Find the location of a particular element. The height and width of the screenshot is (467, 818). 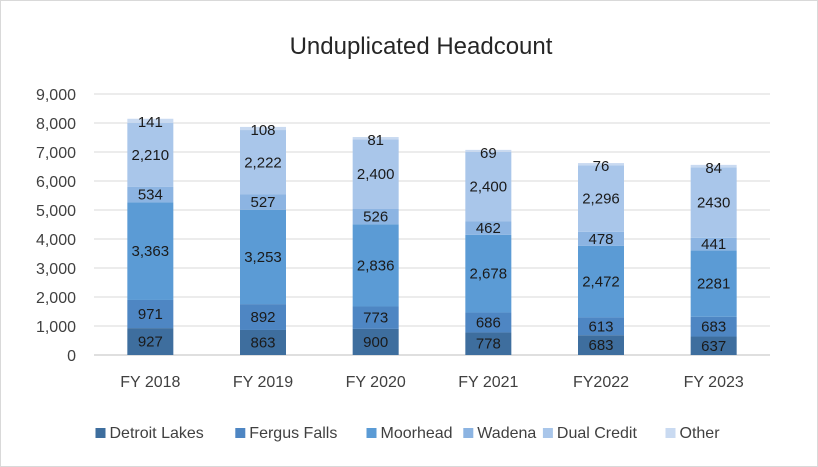

data-label: 2,836 is located at coordinates (376, 265).